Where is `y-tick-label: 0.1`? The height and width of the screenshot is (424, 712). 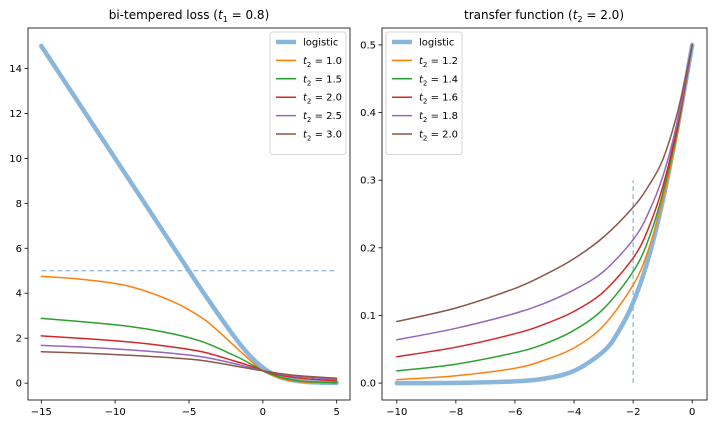 y-tick-label: 0.1 is located at coordinates (368, 316).